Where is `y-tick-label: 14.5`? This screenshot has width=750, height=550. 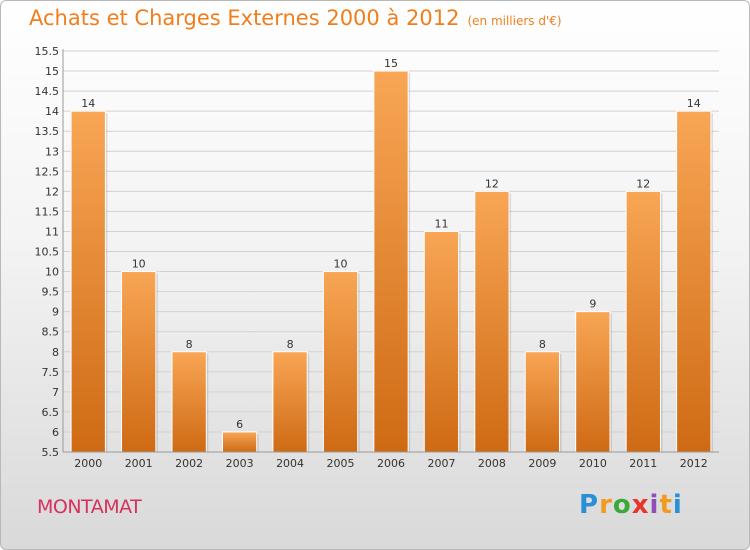 y-tick-label: 14.5 is located at coordinates (47, 91).